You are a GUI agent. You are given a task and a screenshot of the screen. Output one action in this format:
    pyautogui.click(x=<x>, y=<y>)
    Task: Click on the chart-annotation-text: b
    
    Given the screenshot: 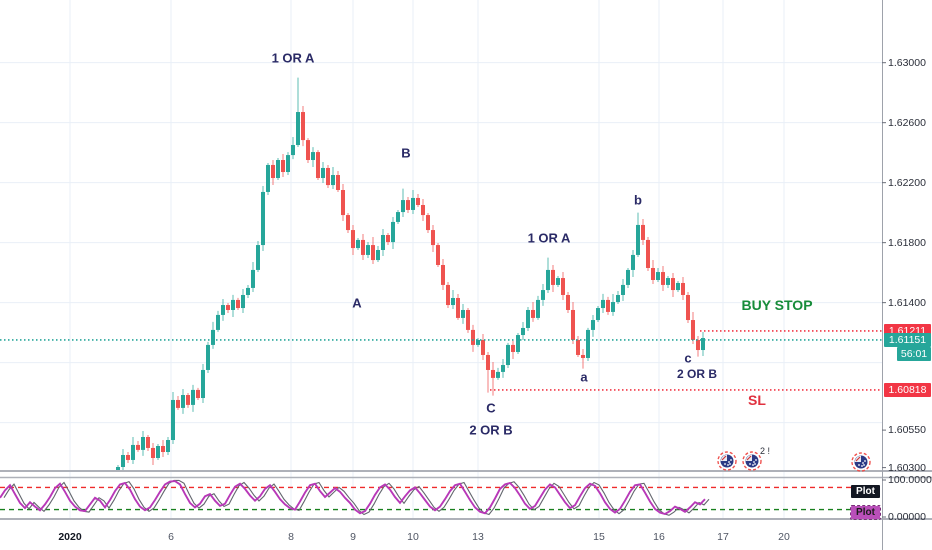 What is the action you would take?
    pyautogui.click(x=638, y=200)
    